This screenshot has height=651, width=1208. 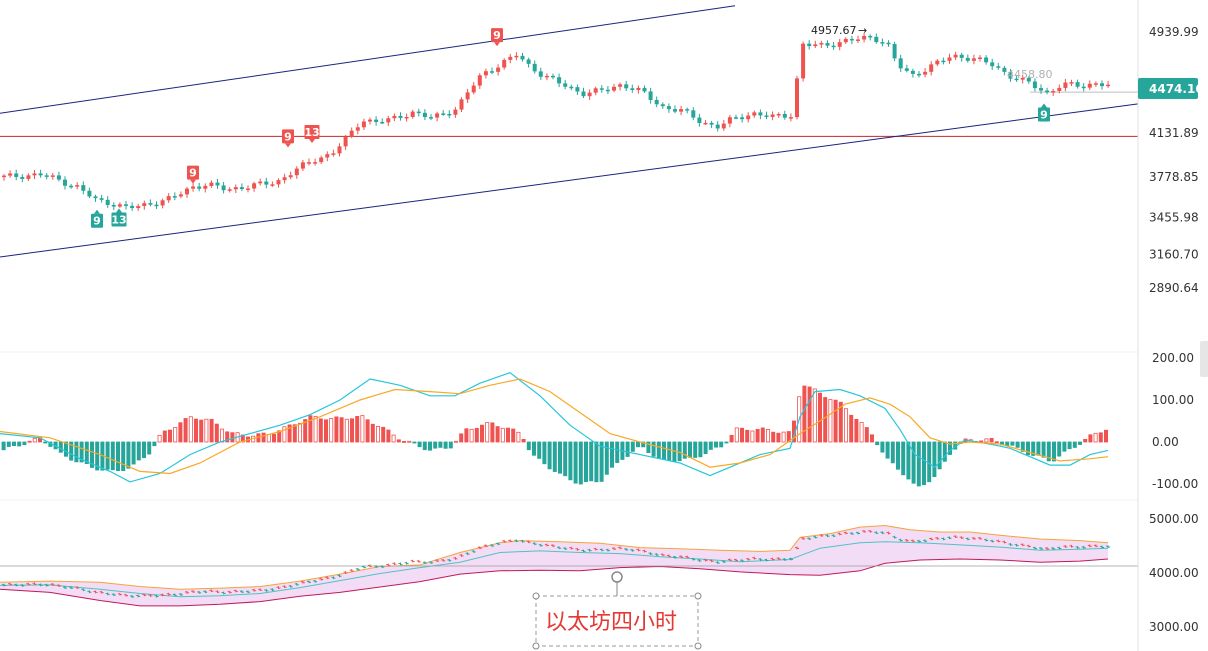 I want to click on bollinger-pane, so click(x=569, y=565).